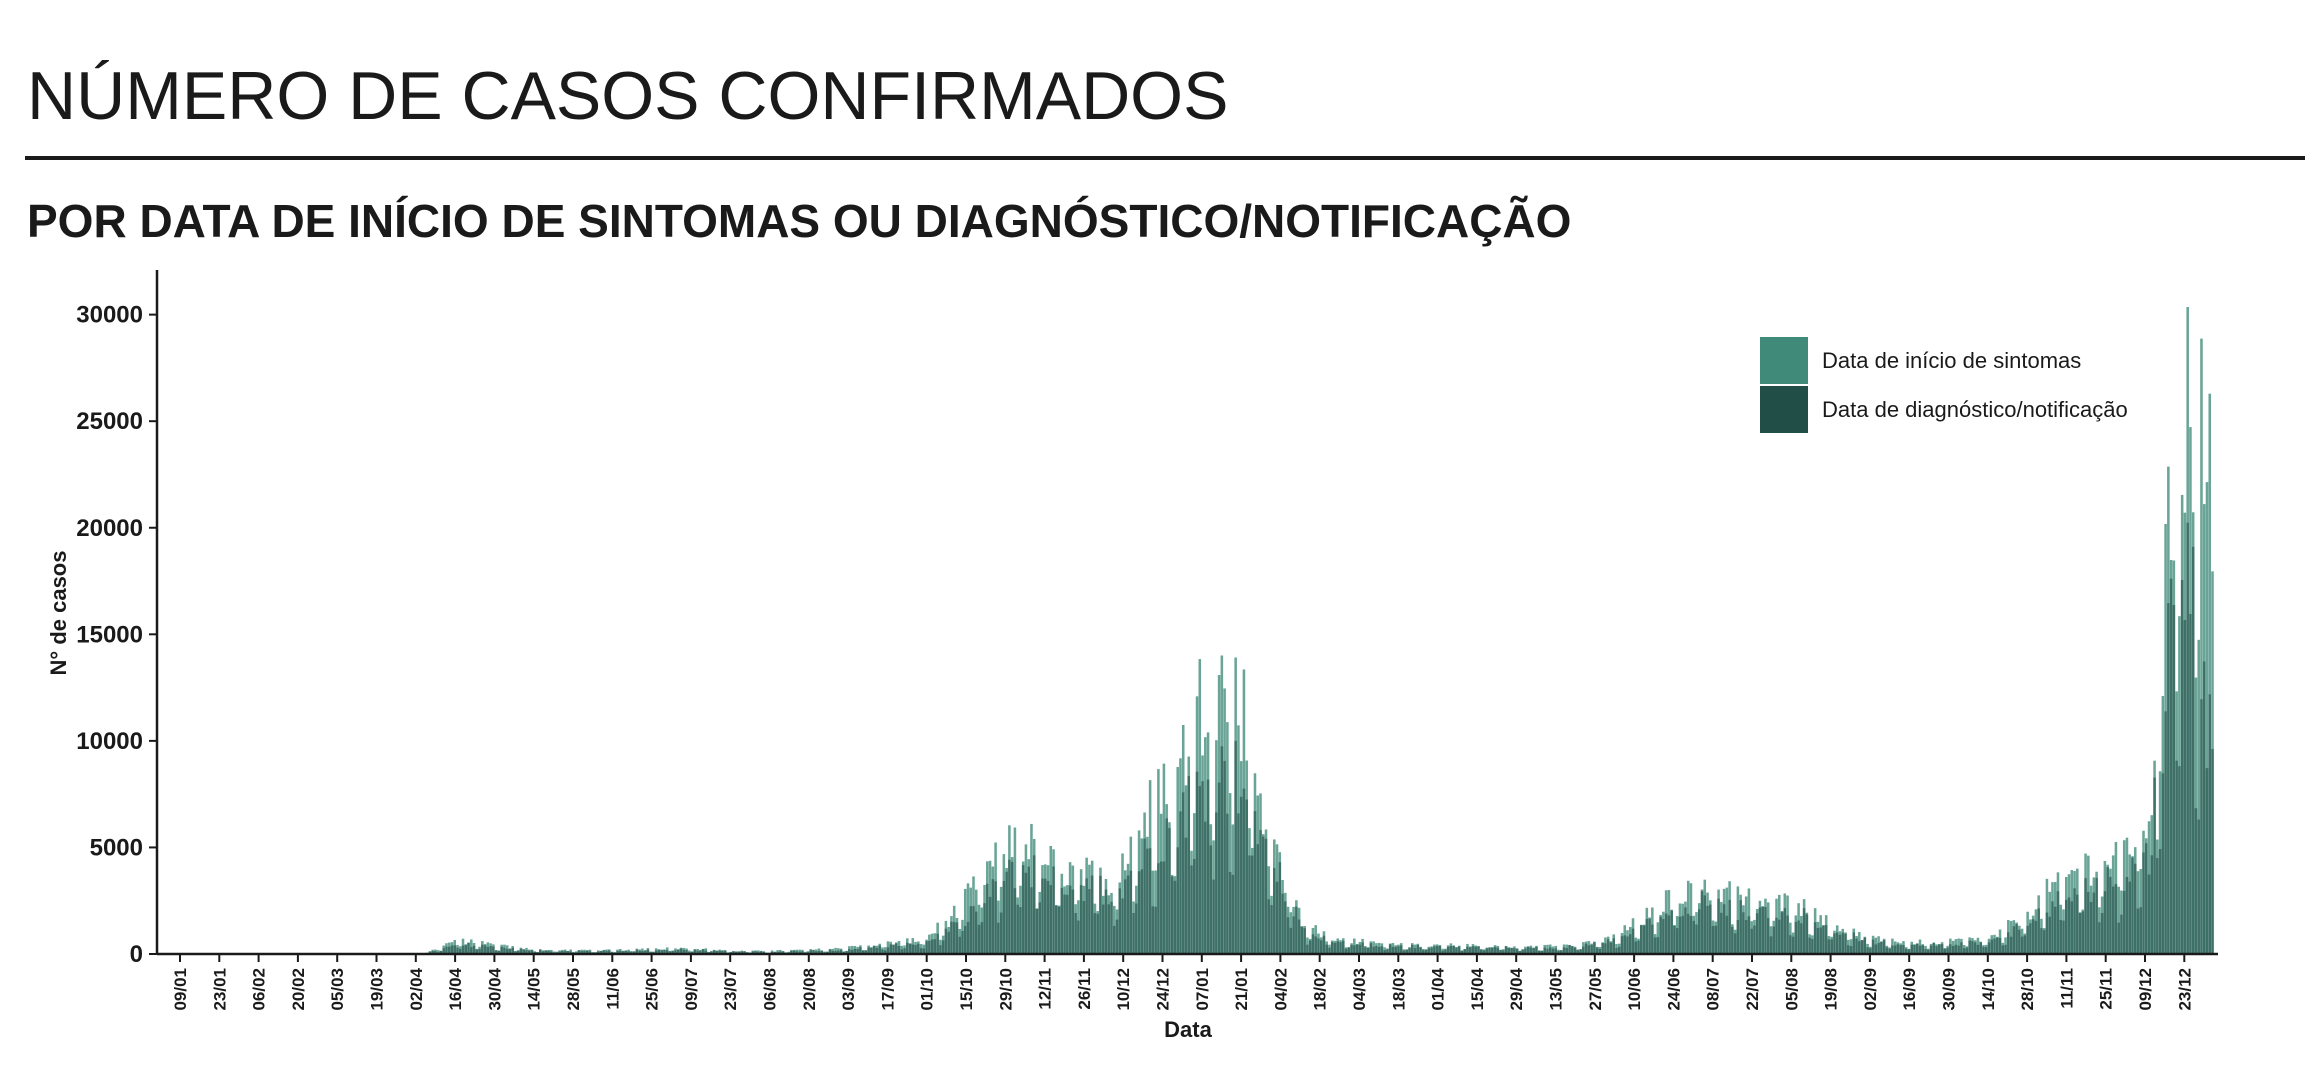 The width and height of the screenshot is (2324, 1068). What do you see at coordinates (730, 989) in the screenshot?
I see `x-tick-label: 23/07` at bounding box center [730, 989].